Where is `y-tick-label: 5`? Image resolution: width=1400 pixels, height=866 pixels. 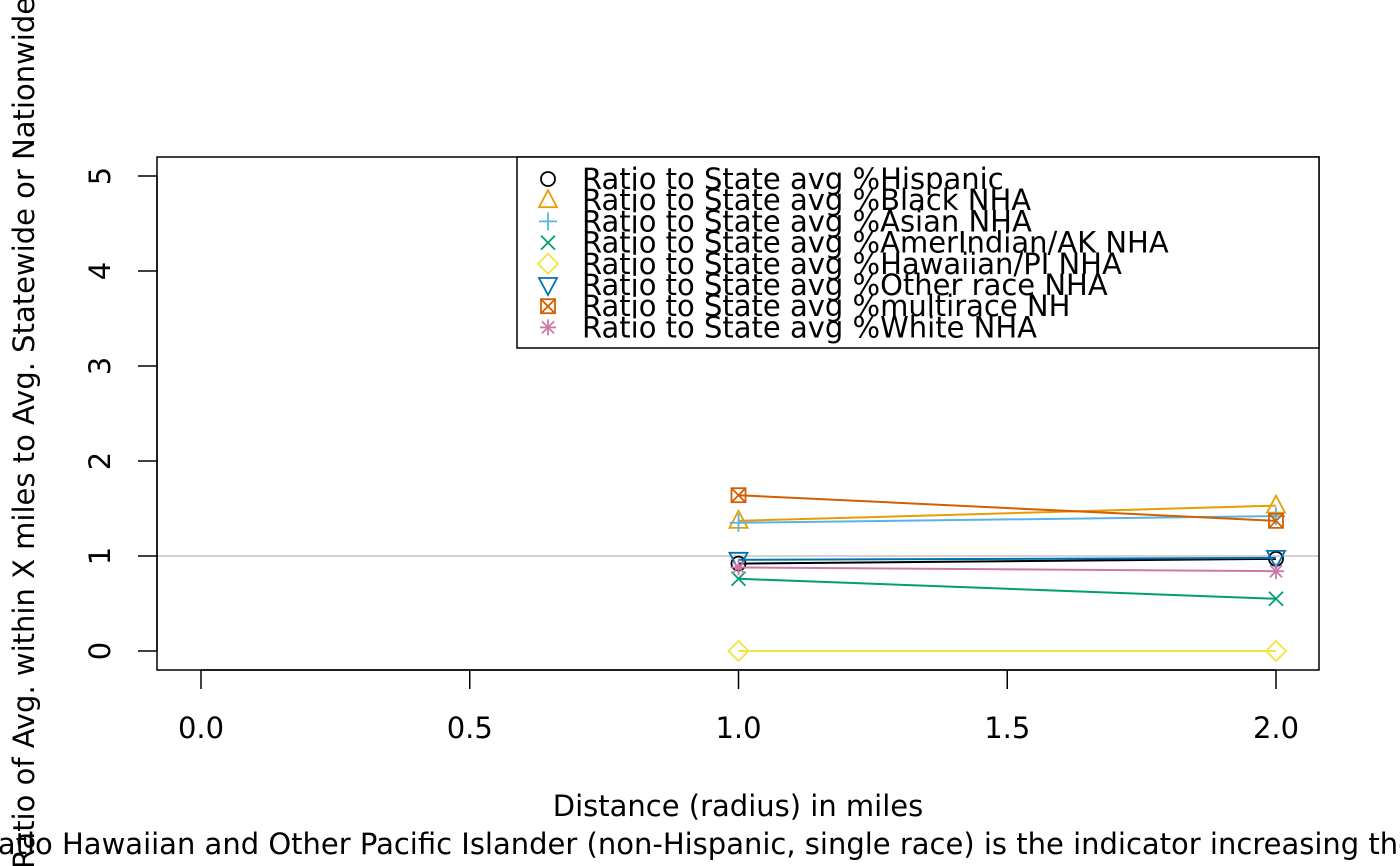
y-tick-label: 5 is located at coordinates (100, 176).